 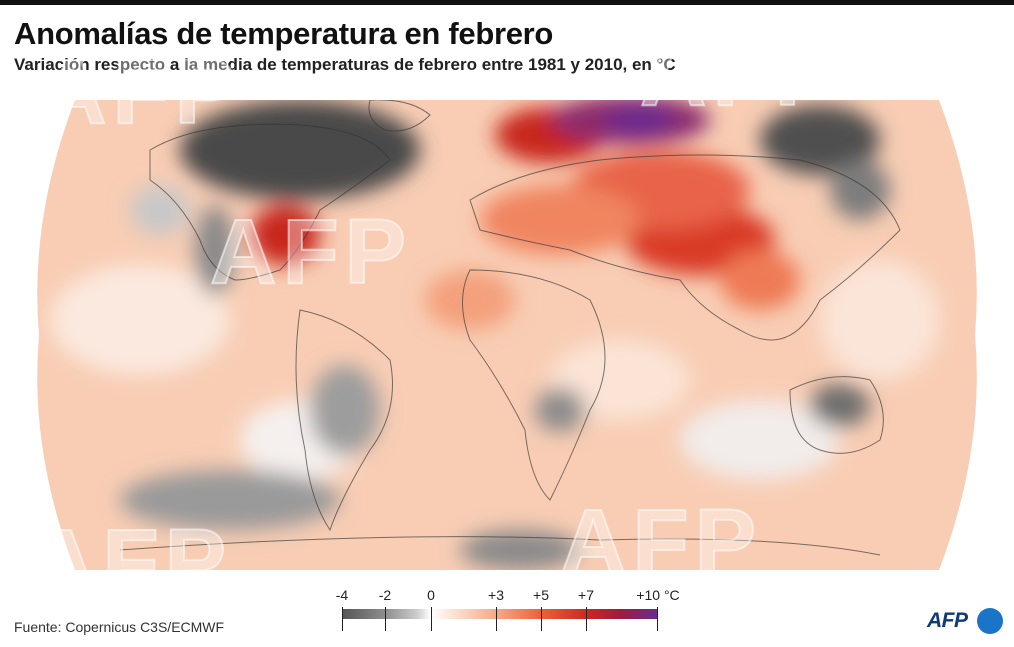 I want to click on color-legend: -4 -2 0 +3 +5 +7 +10 °C, so click(x=505, y=611).